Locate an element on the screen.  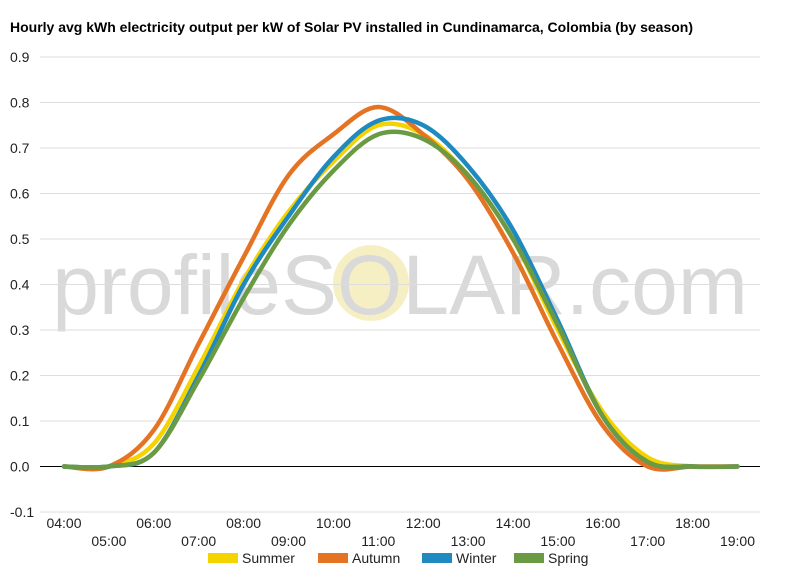
x-tick-label: 04:00 is located at coordinates (63, 523).